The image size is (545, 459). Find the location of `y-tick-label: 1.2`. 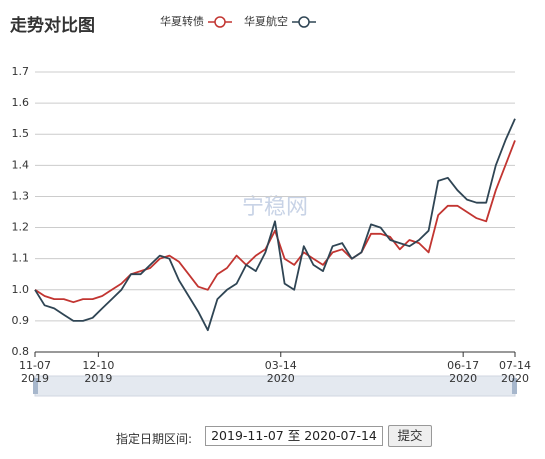

y-tick-label: 1.2 is located at coordinates (21, 227).